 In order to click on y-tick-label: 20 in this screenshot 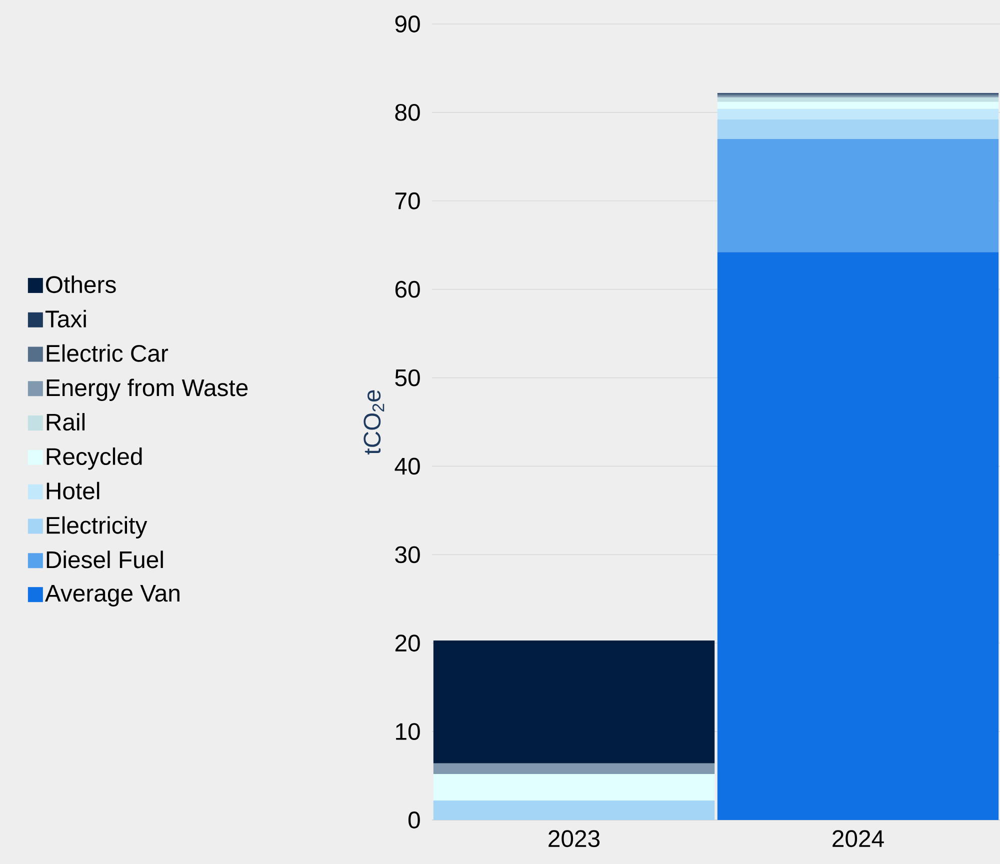, I will do `click(407, 643)`.